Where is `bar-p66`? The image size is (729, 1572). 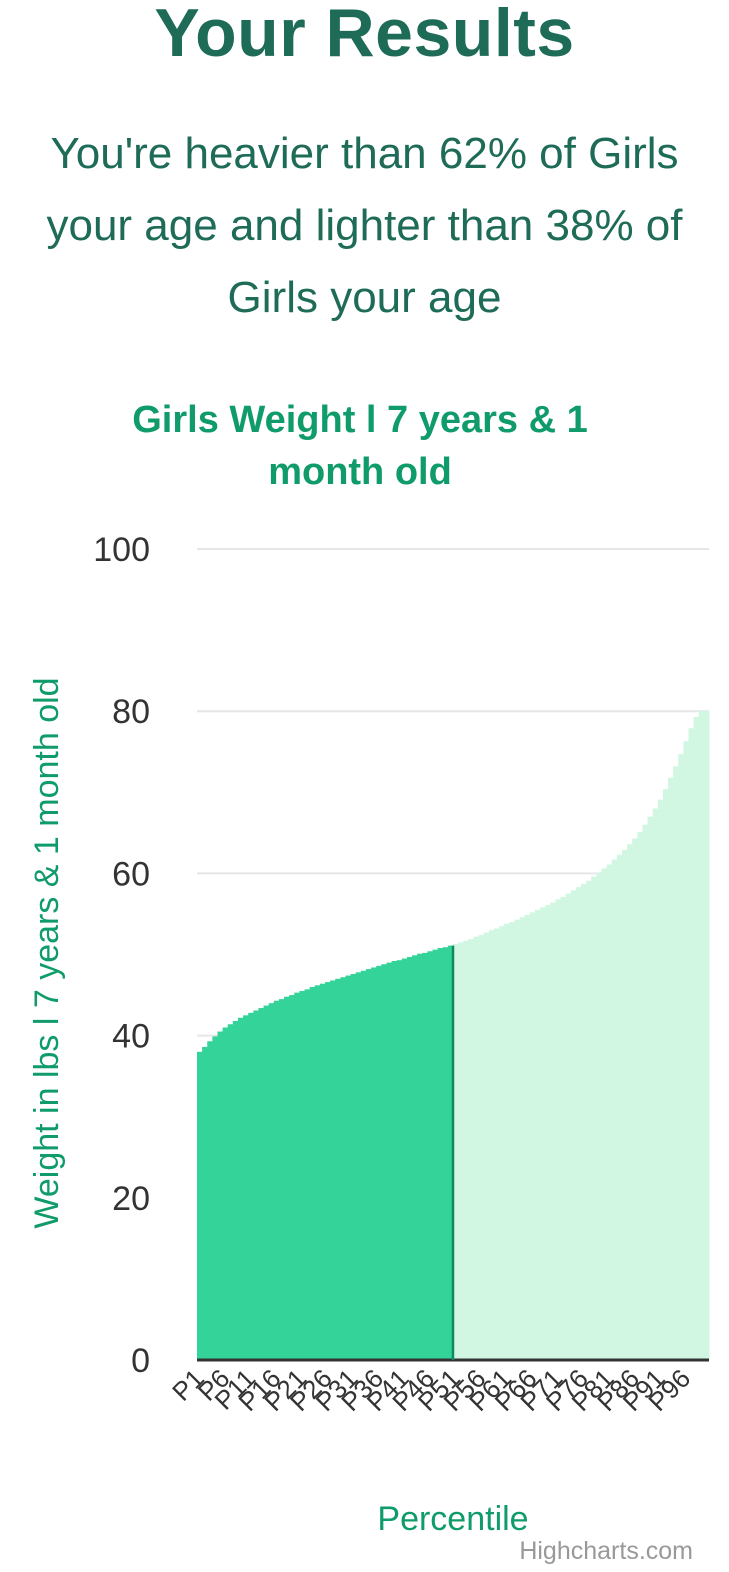
bar-p66 is located at coordinates (532, 1136).